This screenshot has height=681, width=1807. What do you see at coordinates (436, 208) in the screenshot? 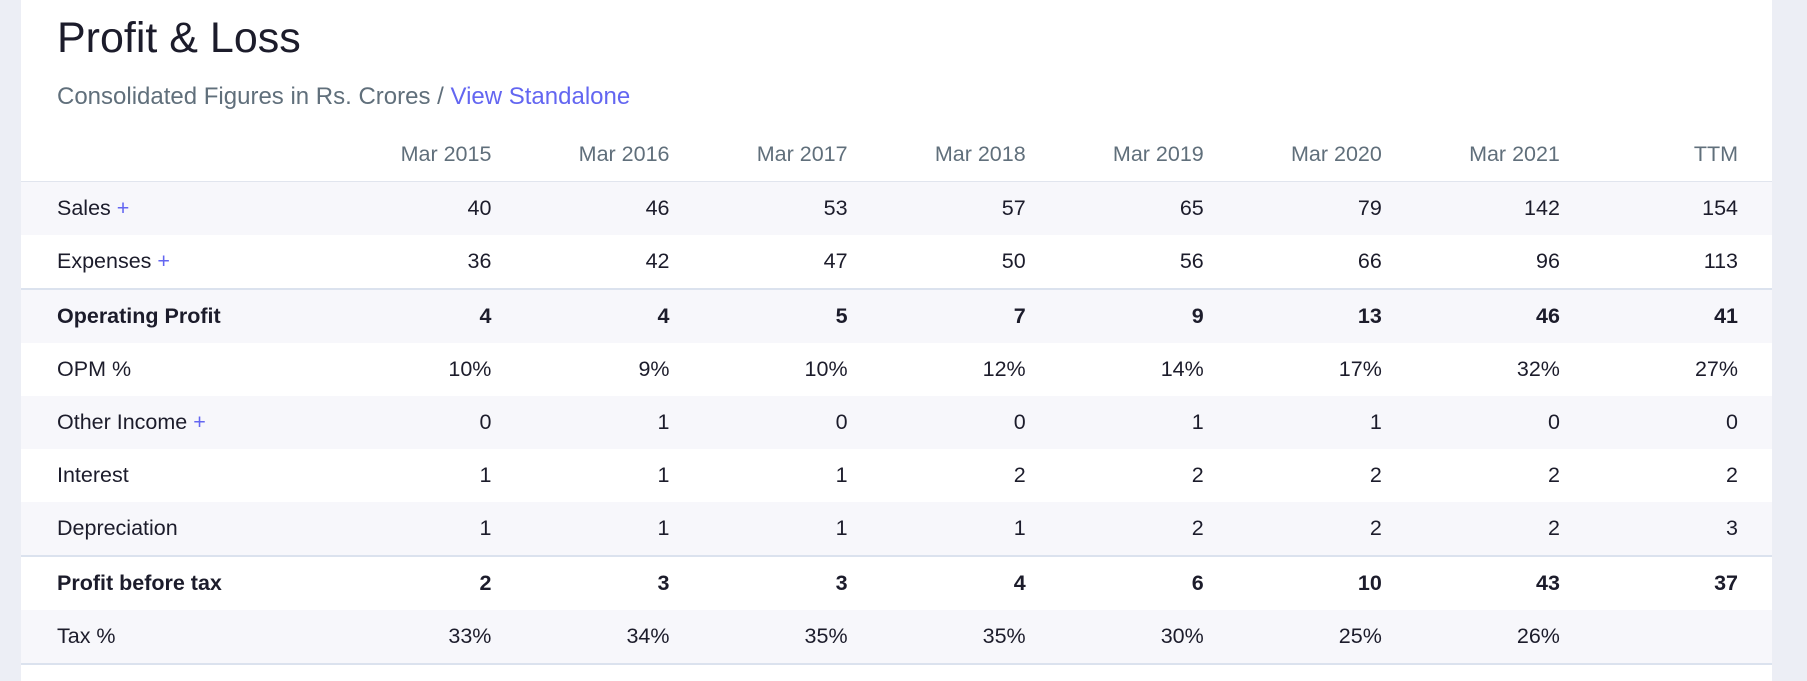
I see `table-cell: 40` at bounding box center [436, 208].